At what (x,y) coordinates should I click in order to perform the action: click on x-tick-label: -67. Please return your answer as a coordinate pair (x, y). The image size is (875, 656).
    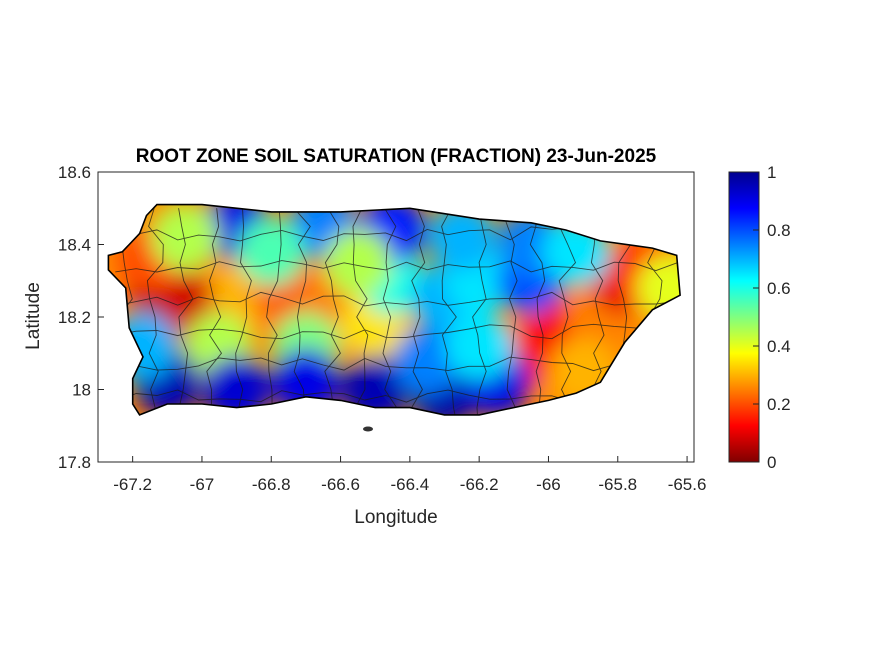
    Looking at the image, I should click on (202, 484).